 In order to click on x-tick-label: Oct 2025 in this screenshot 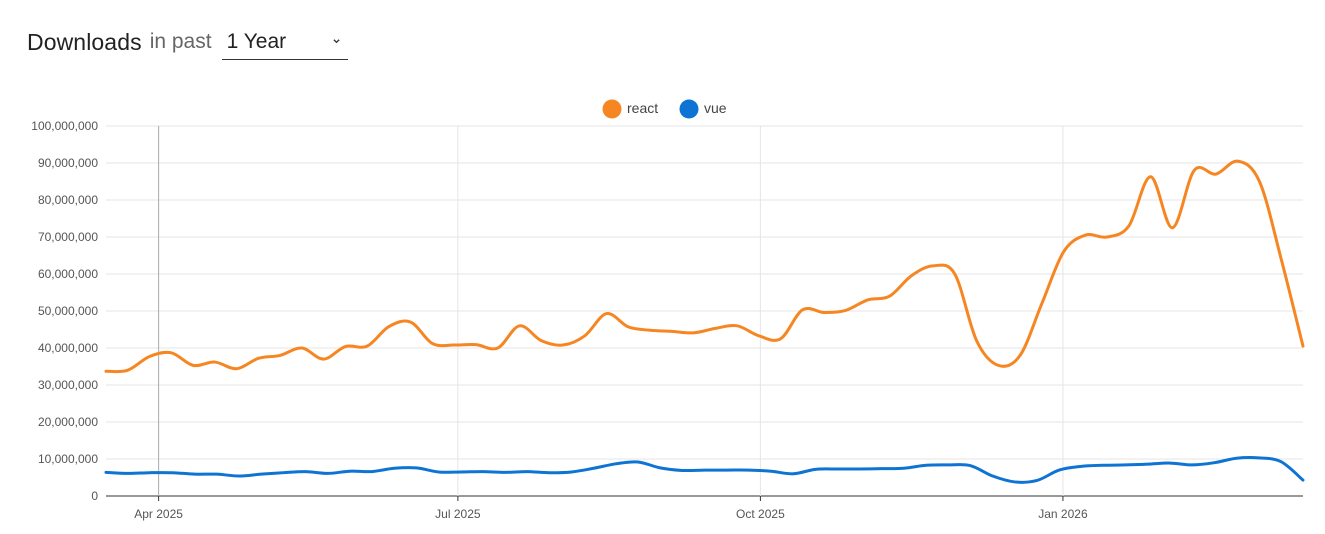, I will do `click(760, 514)`.